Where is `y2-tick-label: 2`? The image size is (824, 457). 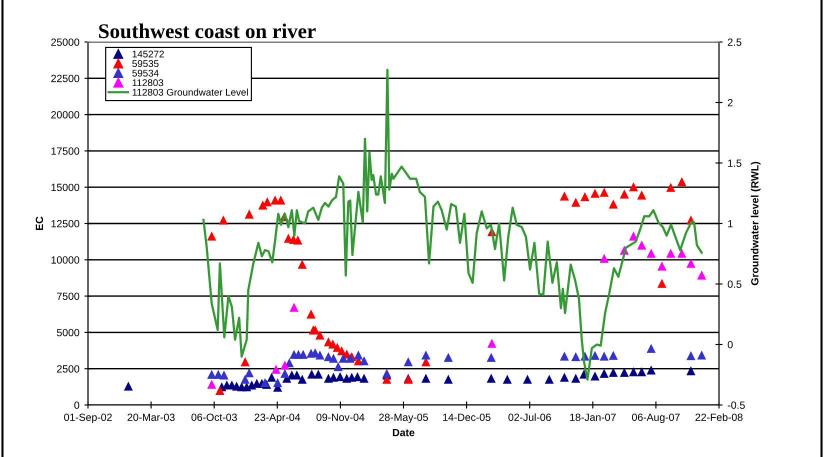
y2-tick-label: 2 is located at coordinates (730, 102).